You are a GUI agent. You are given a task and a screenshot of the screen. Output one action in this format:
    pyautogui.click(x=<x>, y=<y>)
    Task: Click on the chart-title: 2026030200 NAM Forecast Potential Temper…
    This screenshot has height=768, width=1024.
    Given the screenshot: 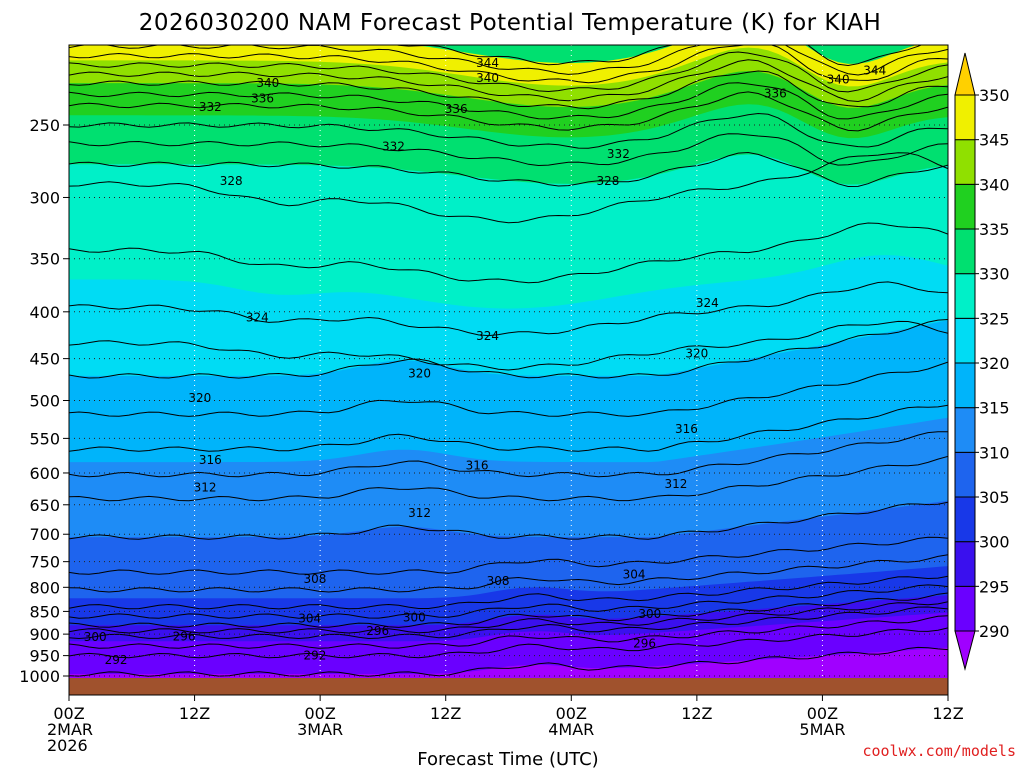 What is the action you would take?
    pyautogui.click(x=510, y=23)
    